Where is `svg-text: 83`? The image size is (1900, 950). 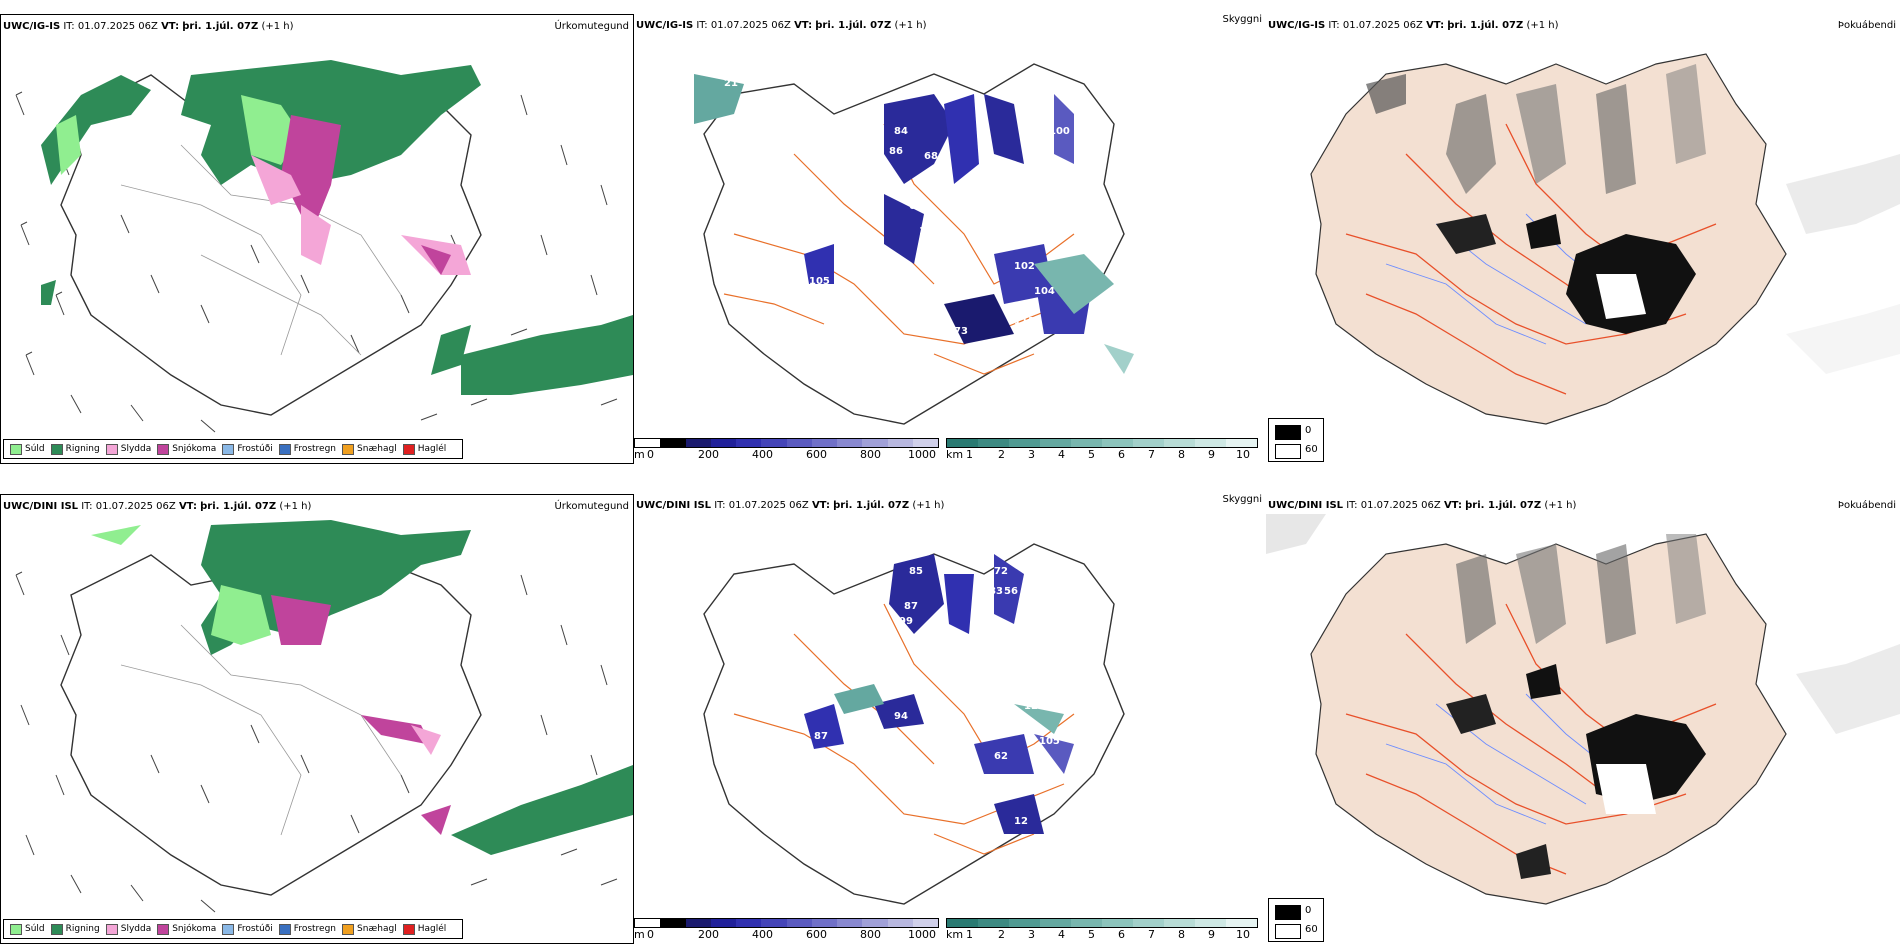 svg-text: 83 is located at coordinates (996, 591).